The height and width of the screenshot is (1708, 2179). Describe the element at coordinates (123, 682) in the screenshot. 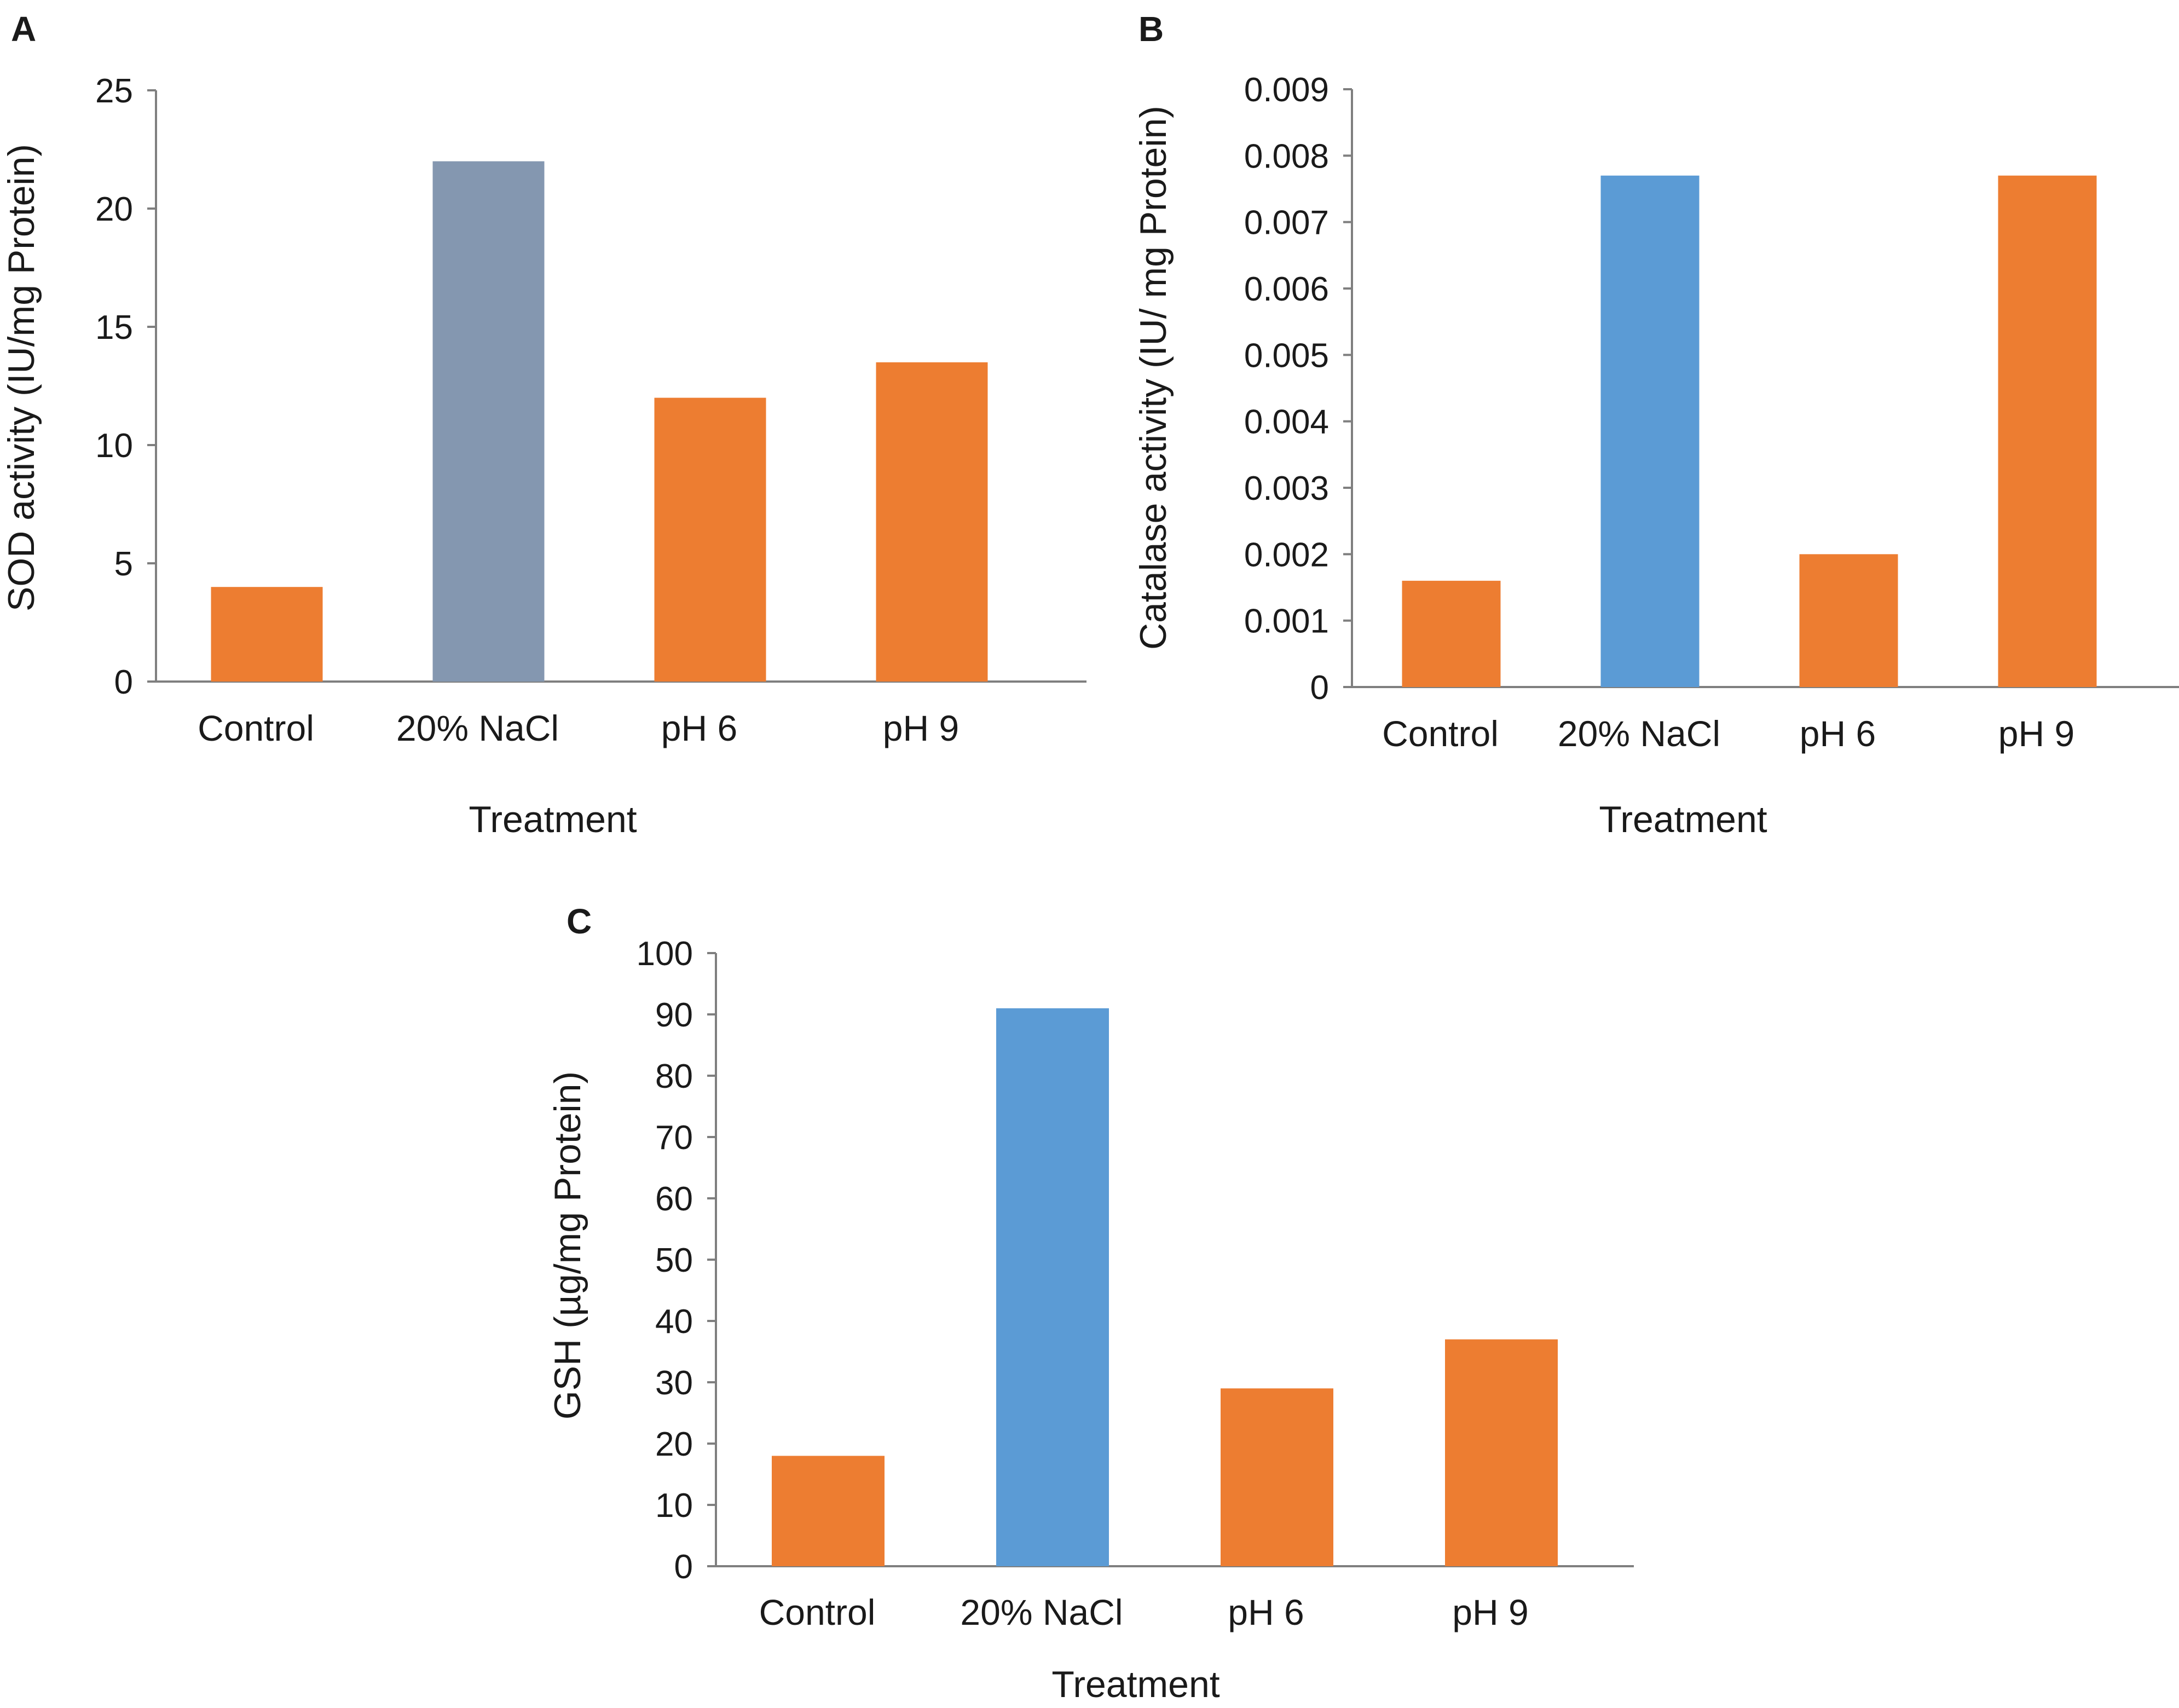

I see `panel-a-y-tick-label: 0` at that location.